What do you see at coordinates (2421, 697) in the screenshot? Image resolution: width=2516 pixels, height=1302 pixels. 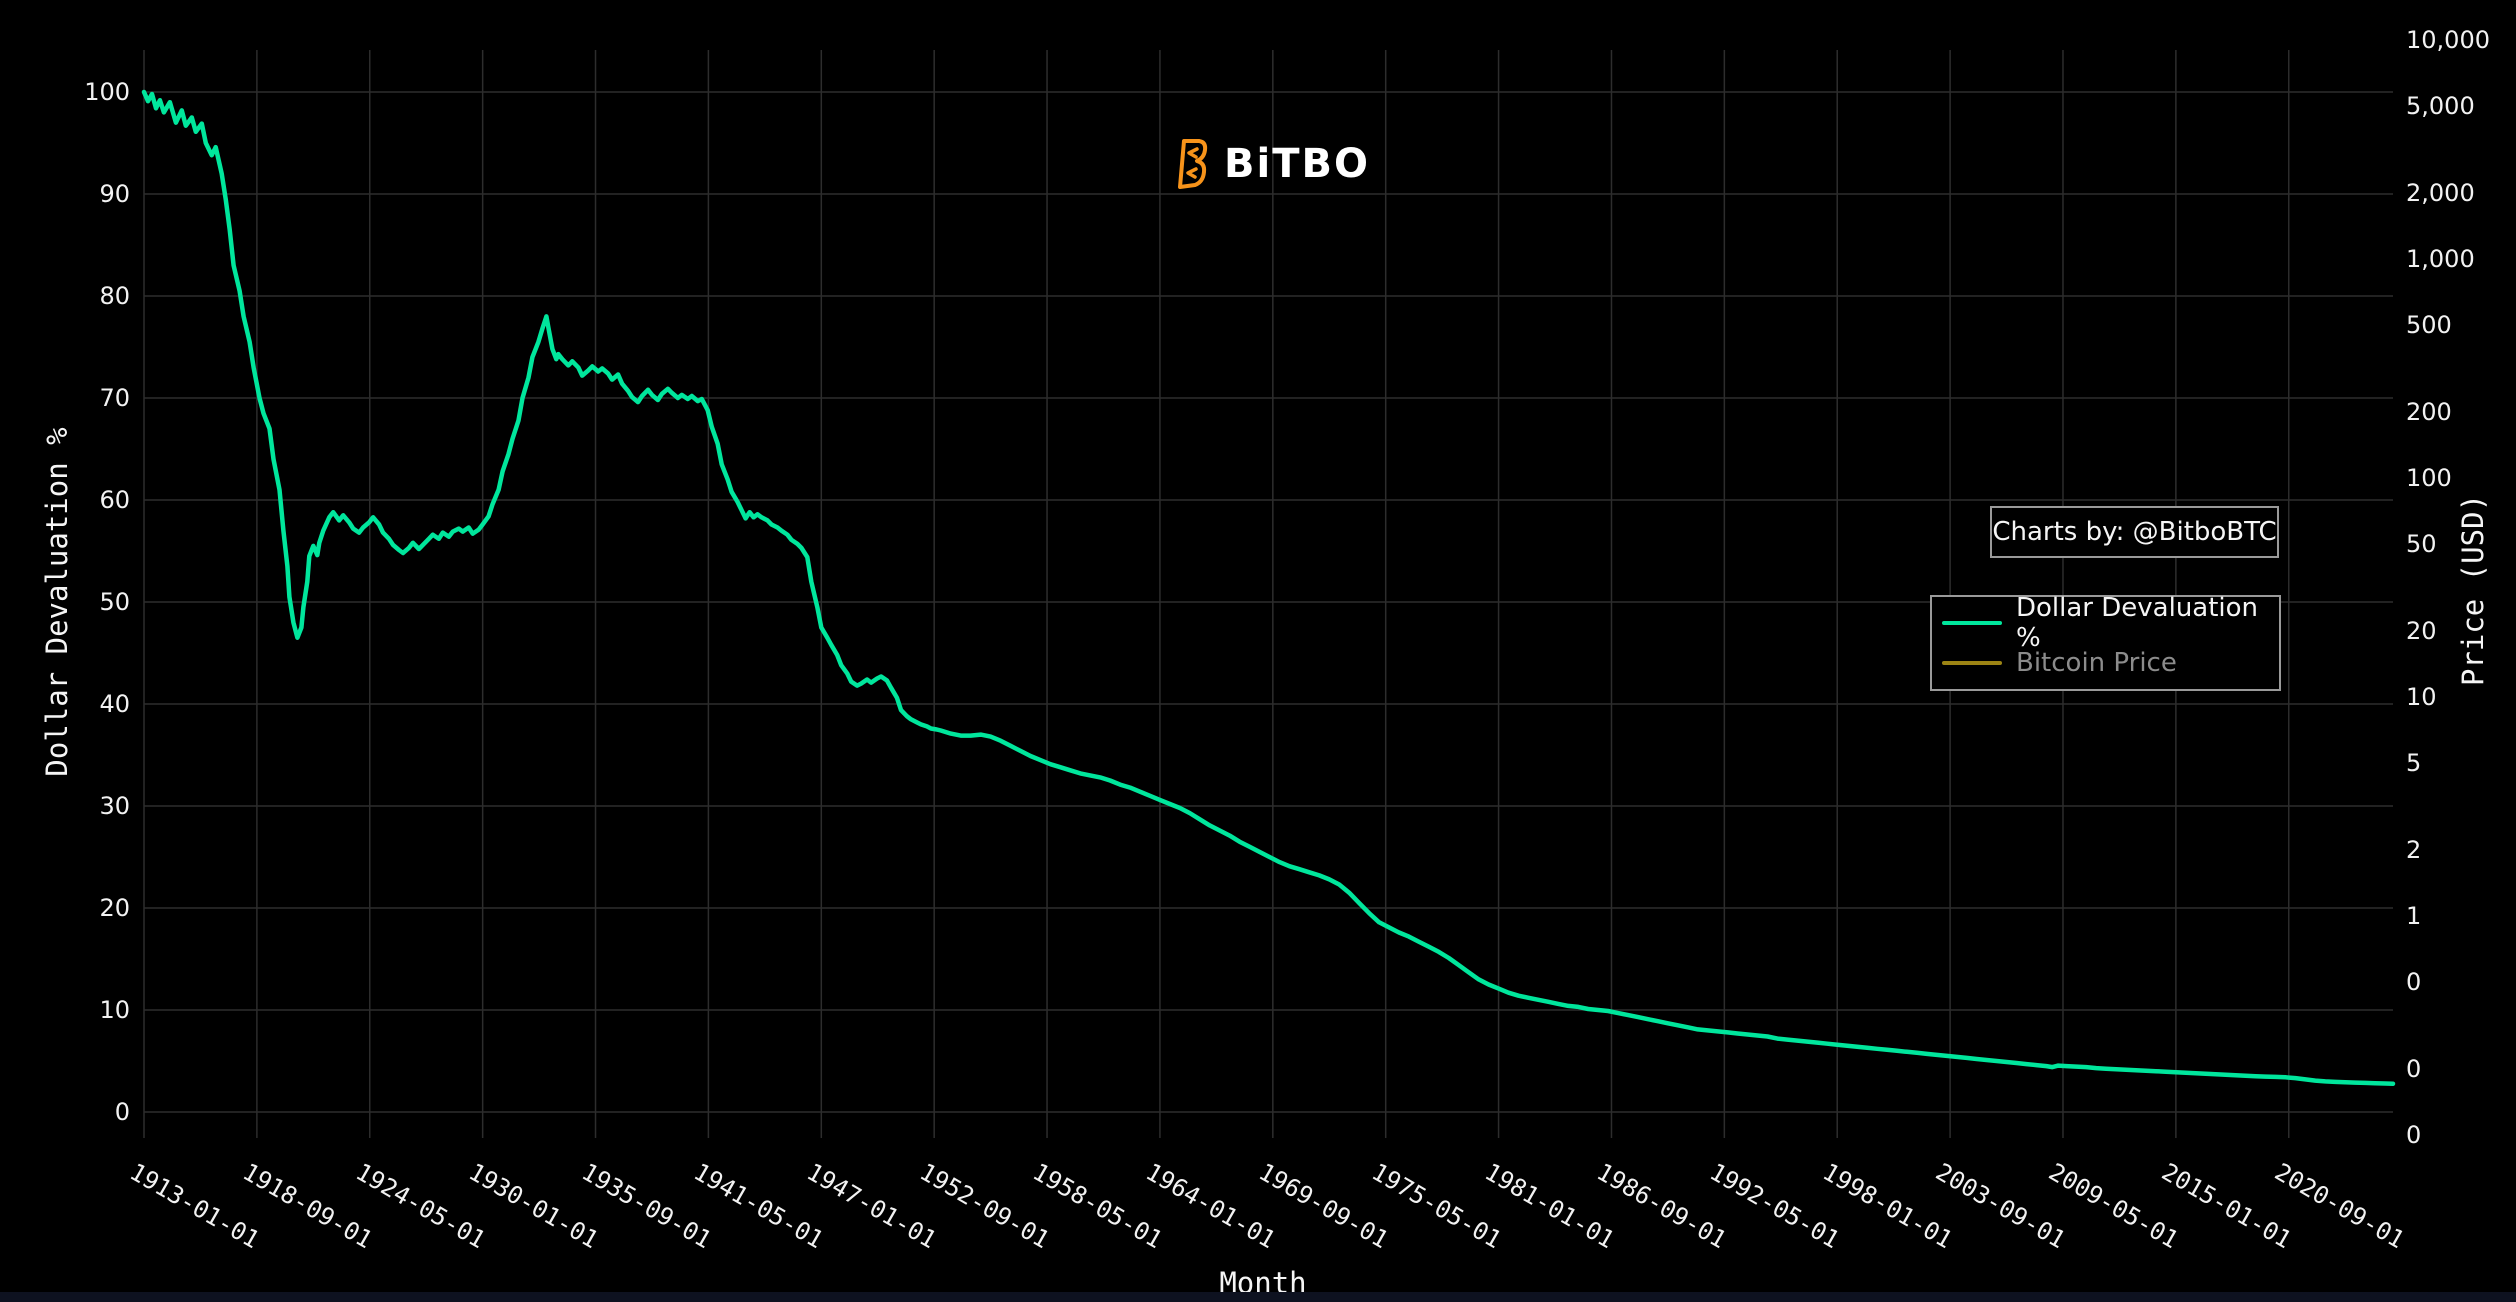 I see `y-right-tick-label: 10` at bounding box center [2421, 697].